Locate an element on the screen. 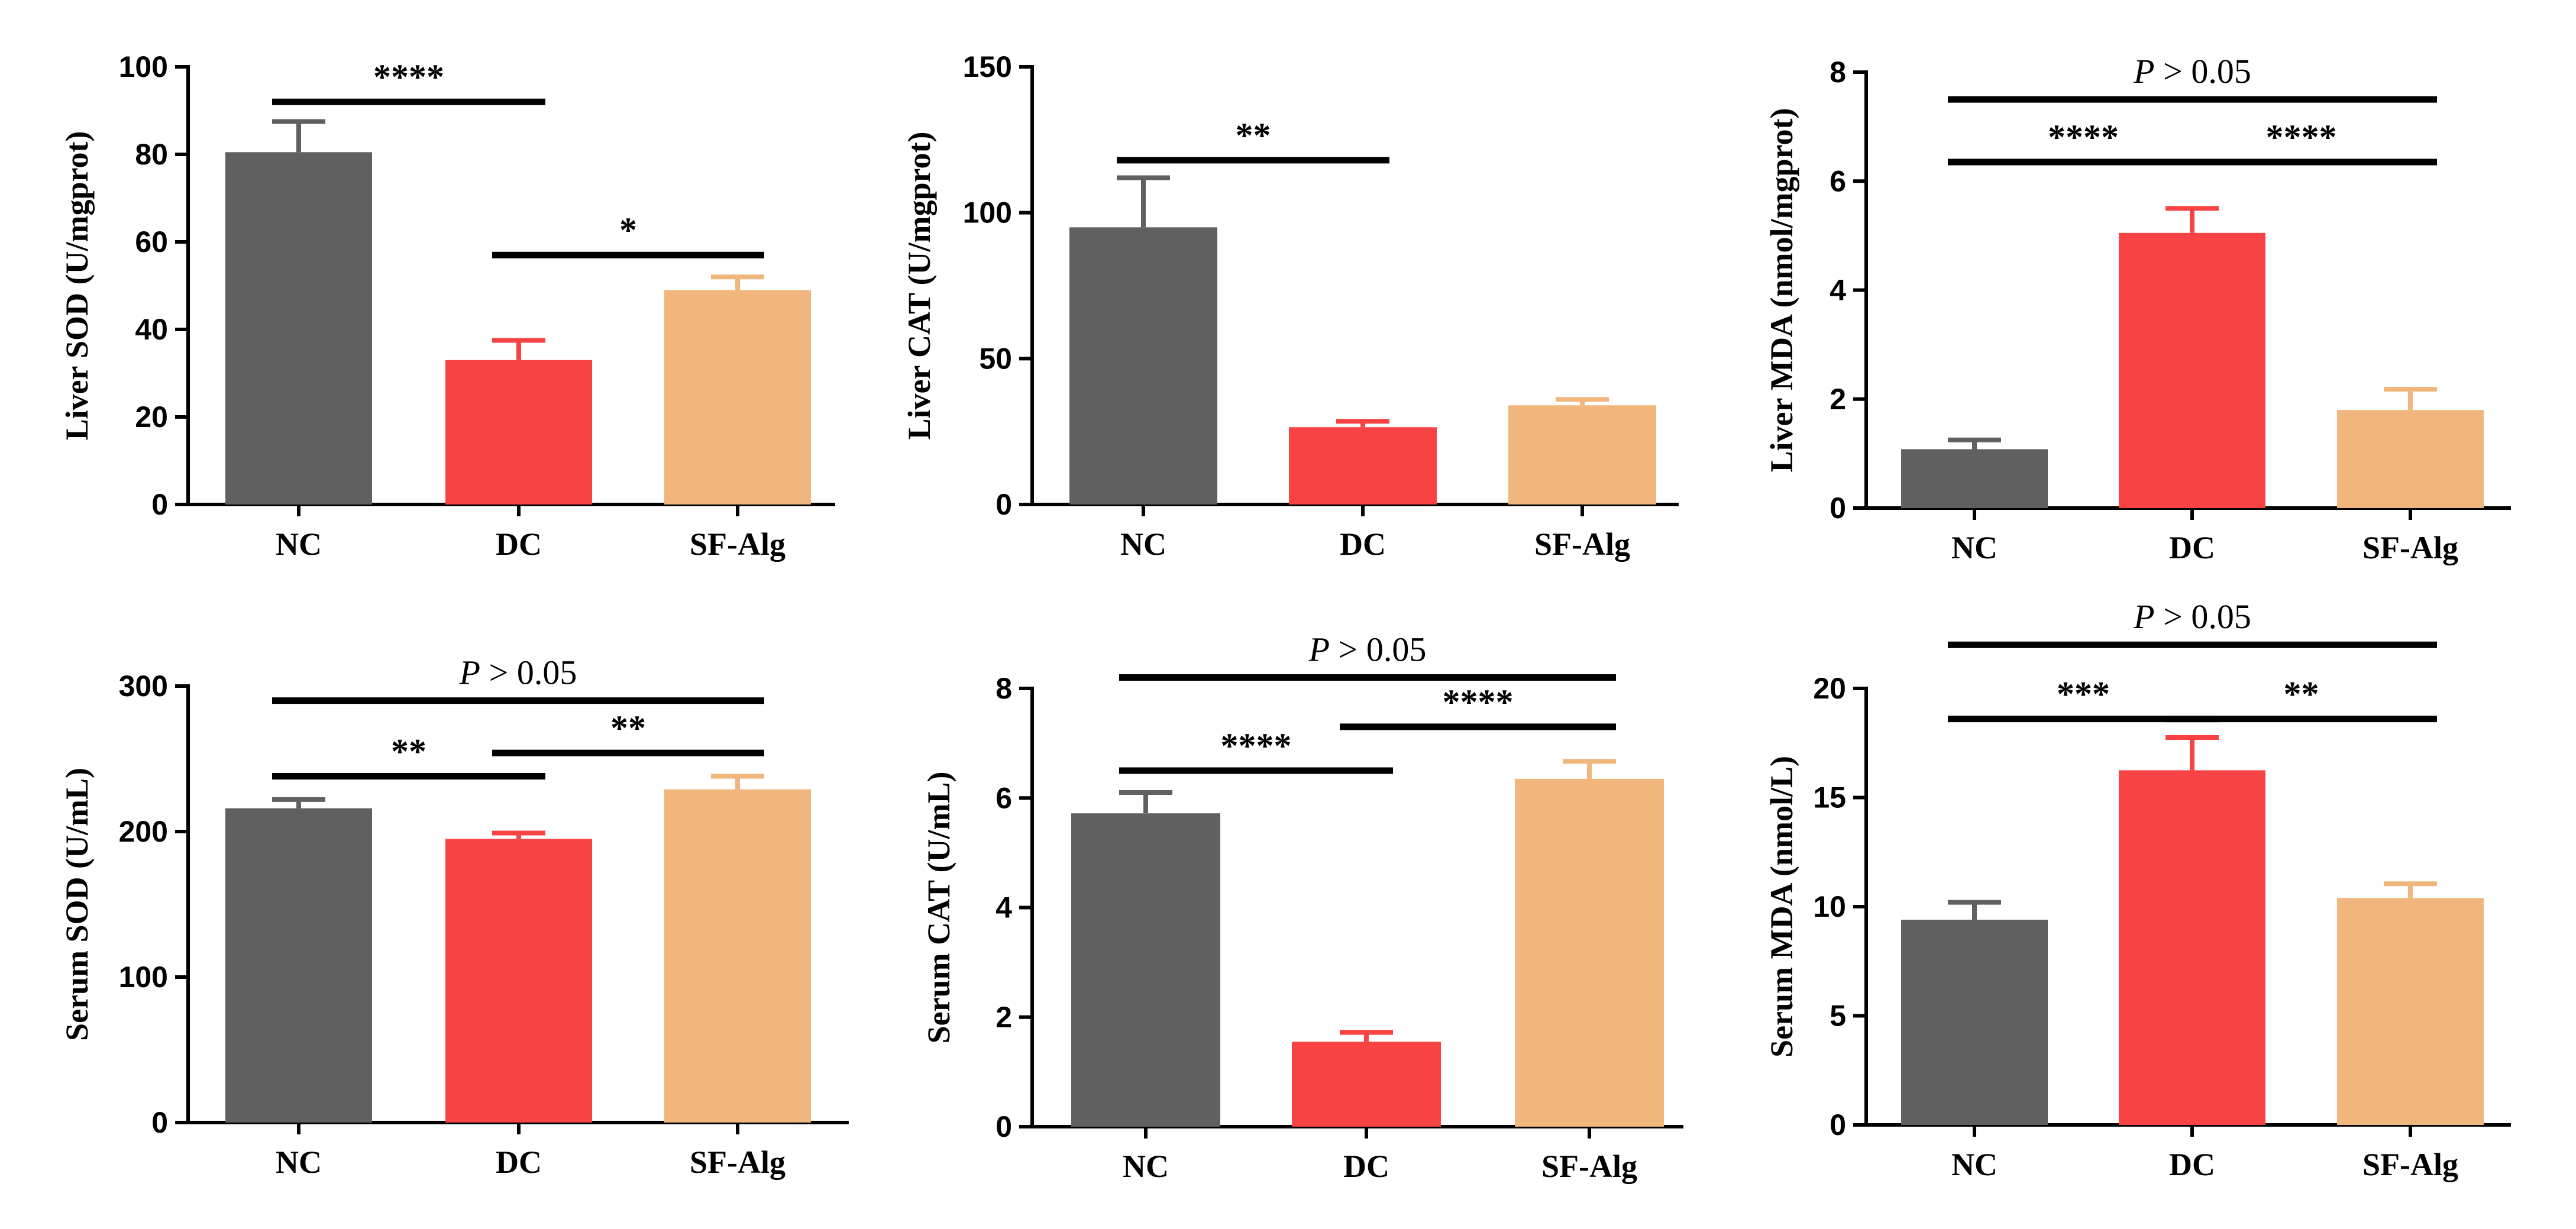 This screenshot has width=2576, height=1229. significance-label: *** is located at coordinates (2083, 694).